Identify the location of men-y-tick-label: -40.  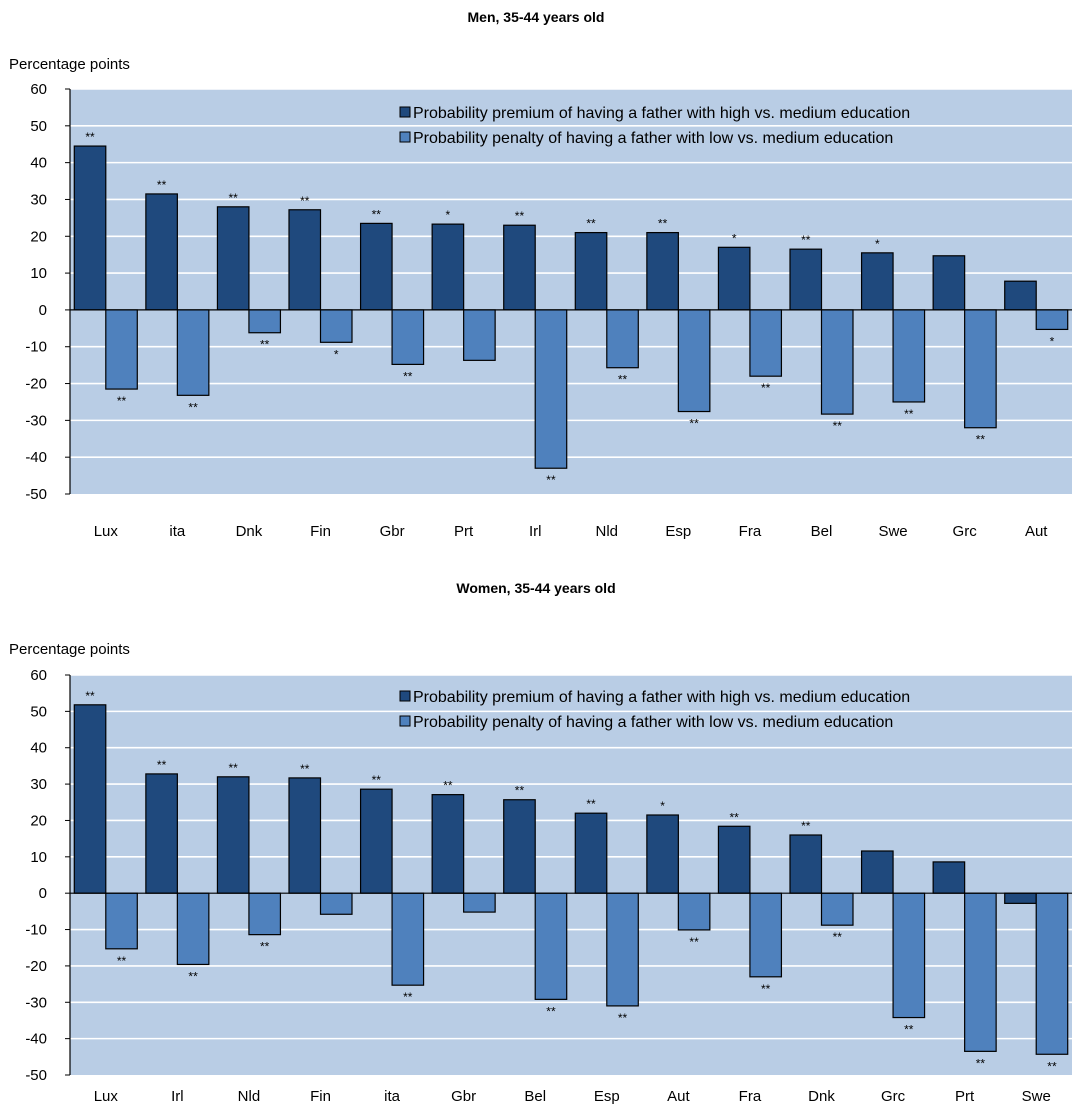
(36, 457).